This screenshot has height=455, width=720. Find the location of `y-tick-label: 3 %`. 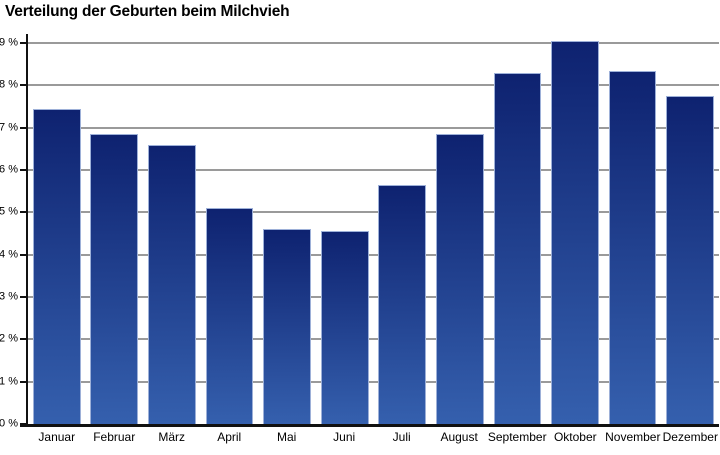

y-tick-label: 3 % is located at coordinates (9, 296).